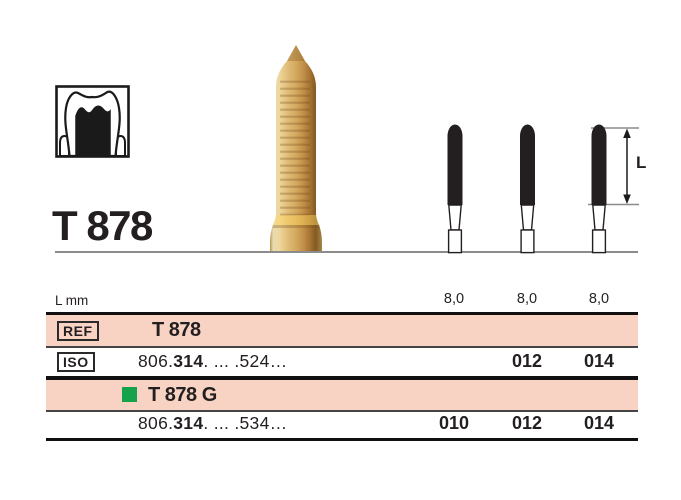 This screenshot has height=500, width=681. What do you see at coordinates (346, 252) in the screenshot?
I see `figure-baseline` at bounding box center [346, 252].